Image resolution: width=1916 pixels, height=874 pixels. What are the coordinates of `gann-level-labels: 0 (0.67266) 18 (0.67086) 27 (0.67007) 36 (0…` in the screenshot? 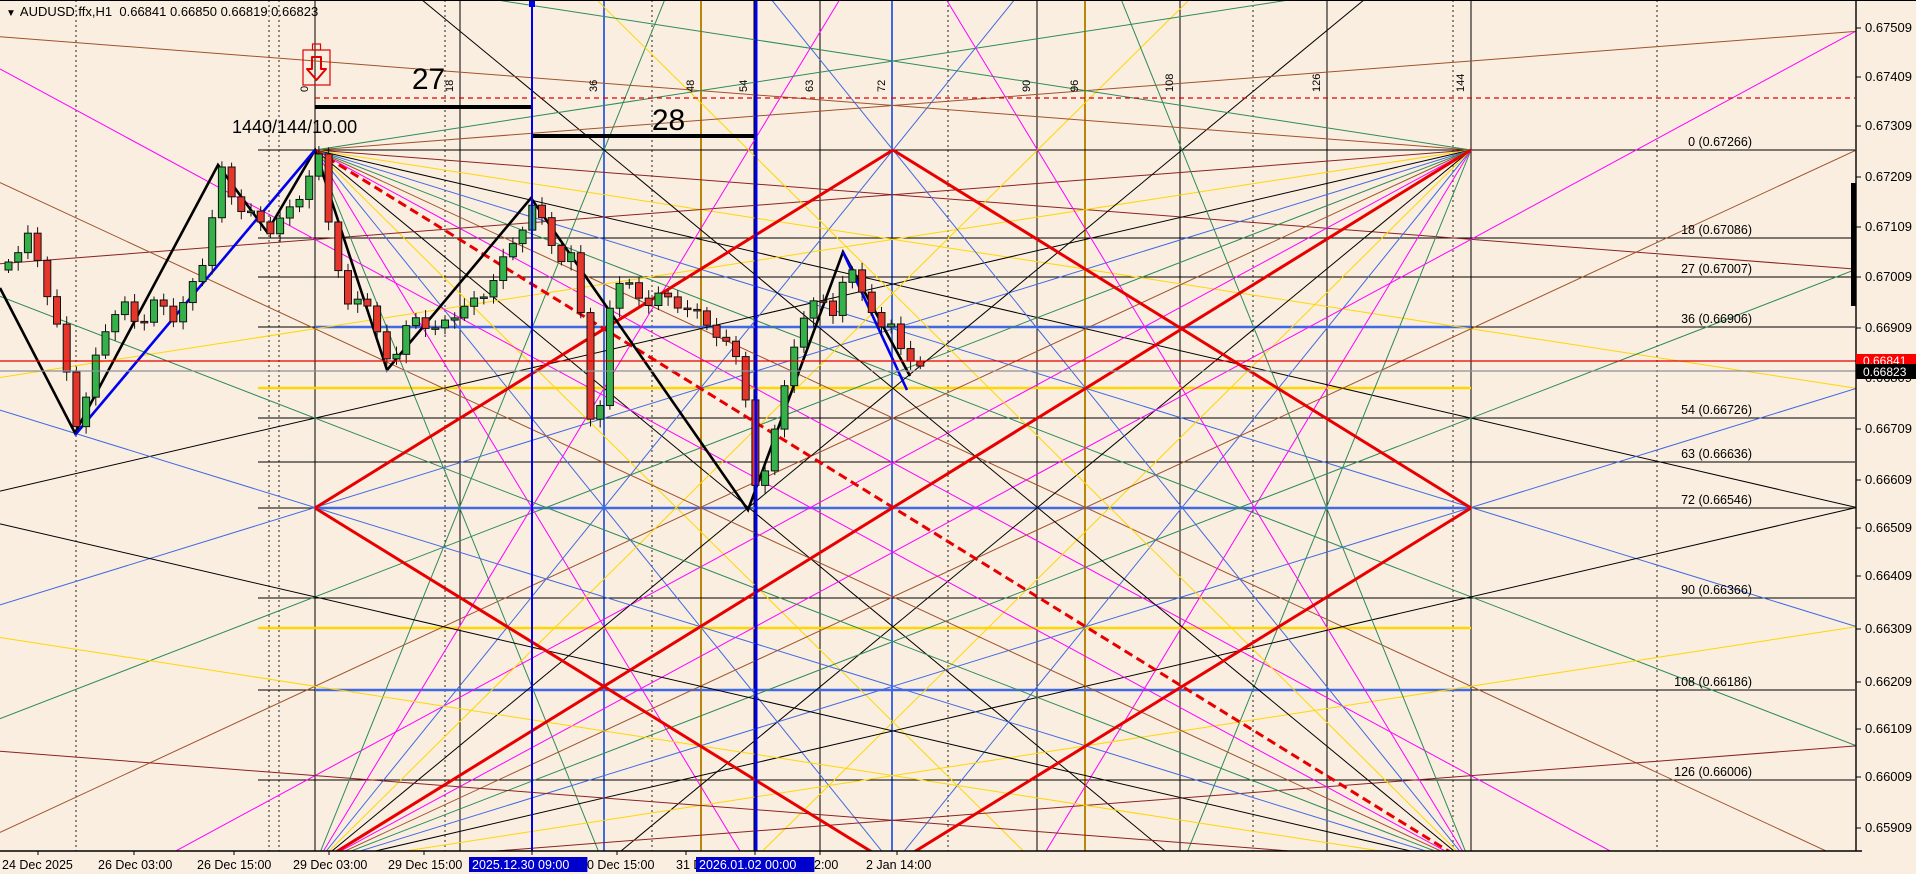 It's located at (1713, 457).